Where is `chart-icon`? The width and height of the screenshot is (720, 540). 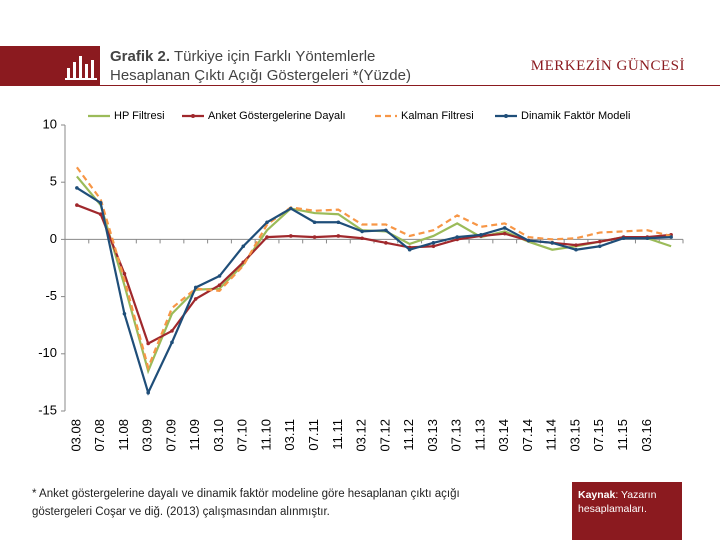 chart-icon is located at coordinates (81, 68).